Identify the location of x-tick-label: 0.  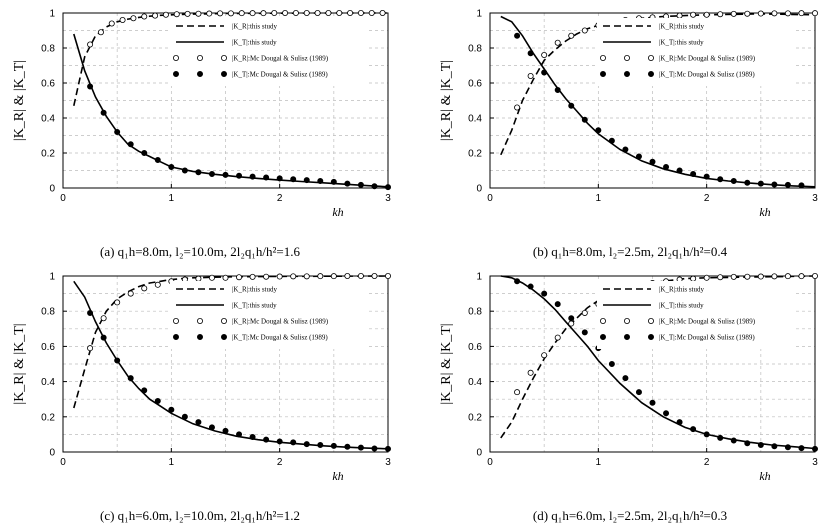
(63, 198).